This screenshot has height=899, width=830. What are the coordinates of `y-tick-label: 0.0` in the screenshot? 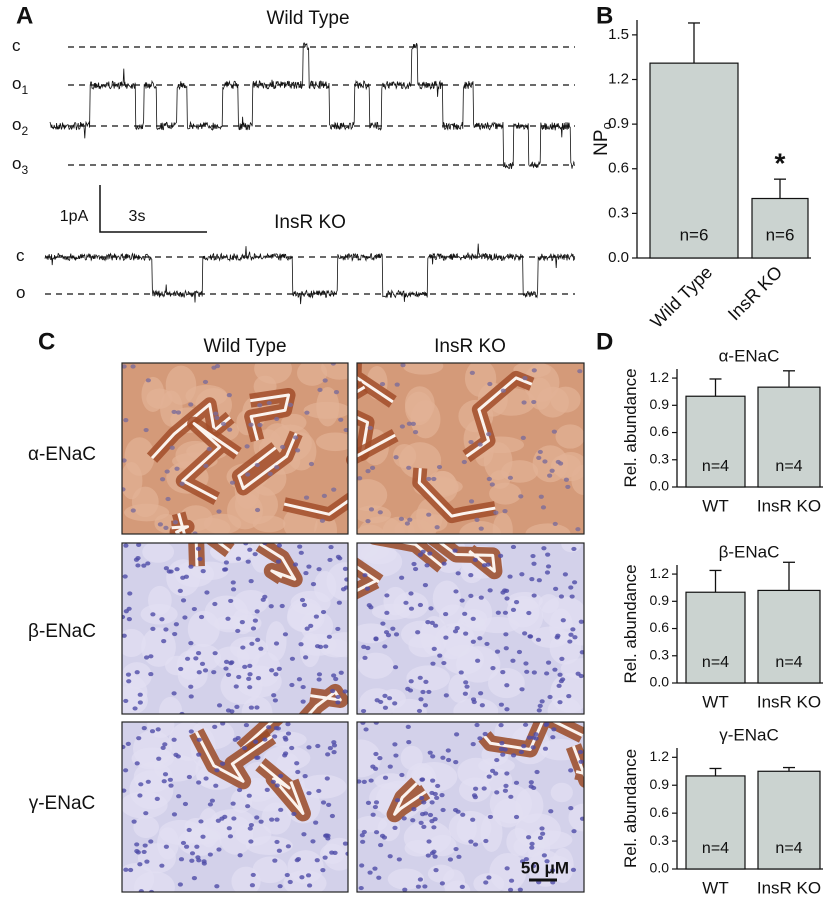 It's located at (660, 682).